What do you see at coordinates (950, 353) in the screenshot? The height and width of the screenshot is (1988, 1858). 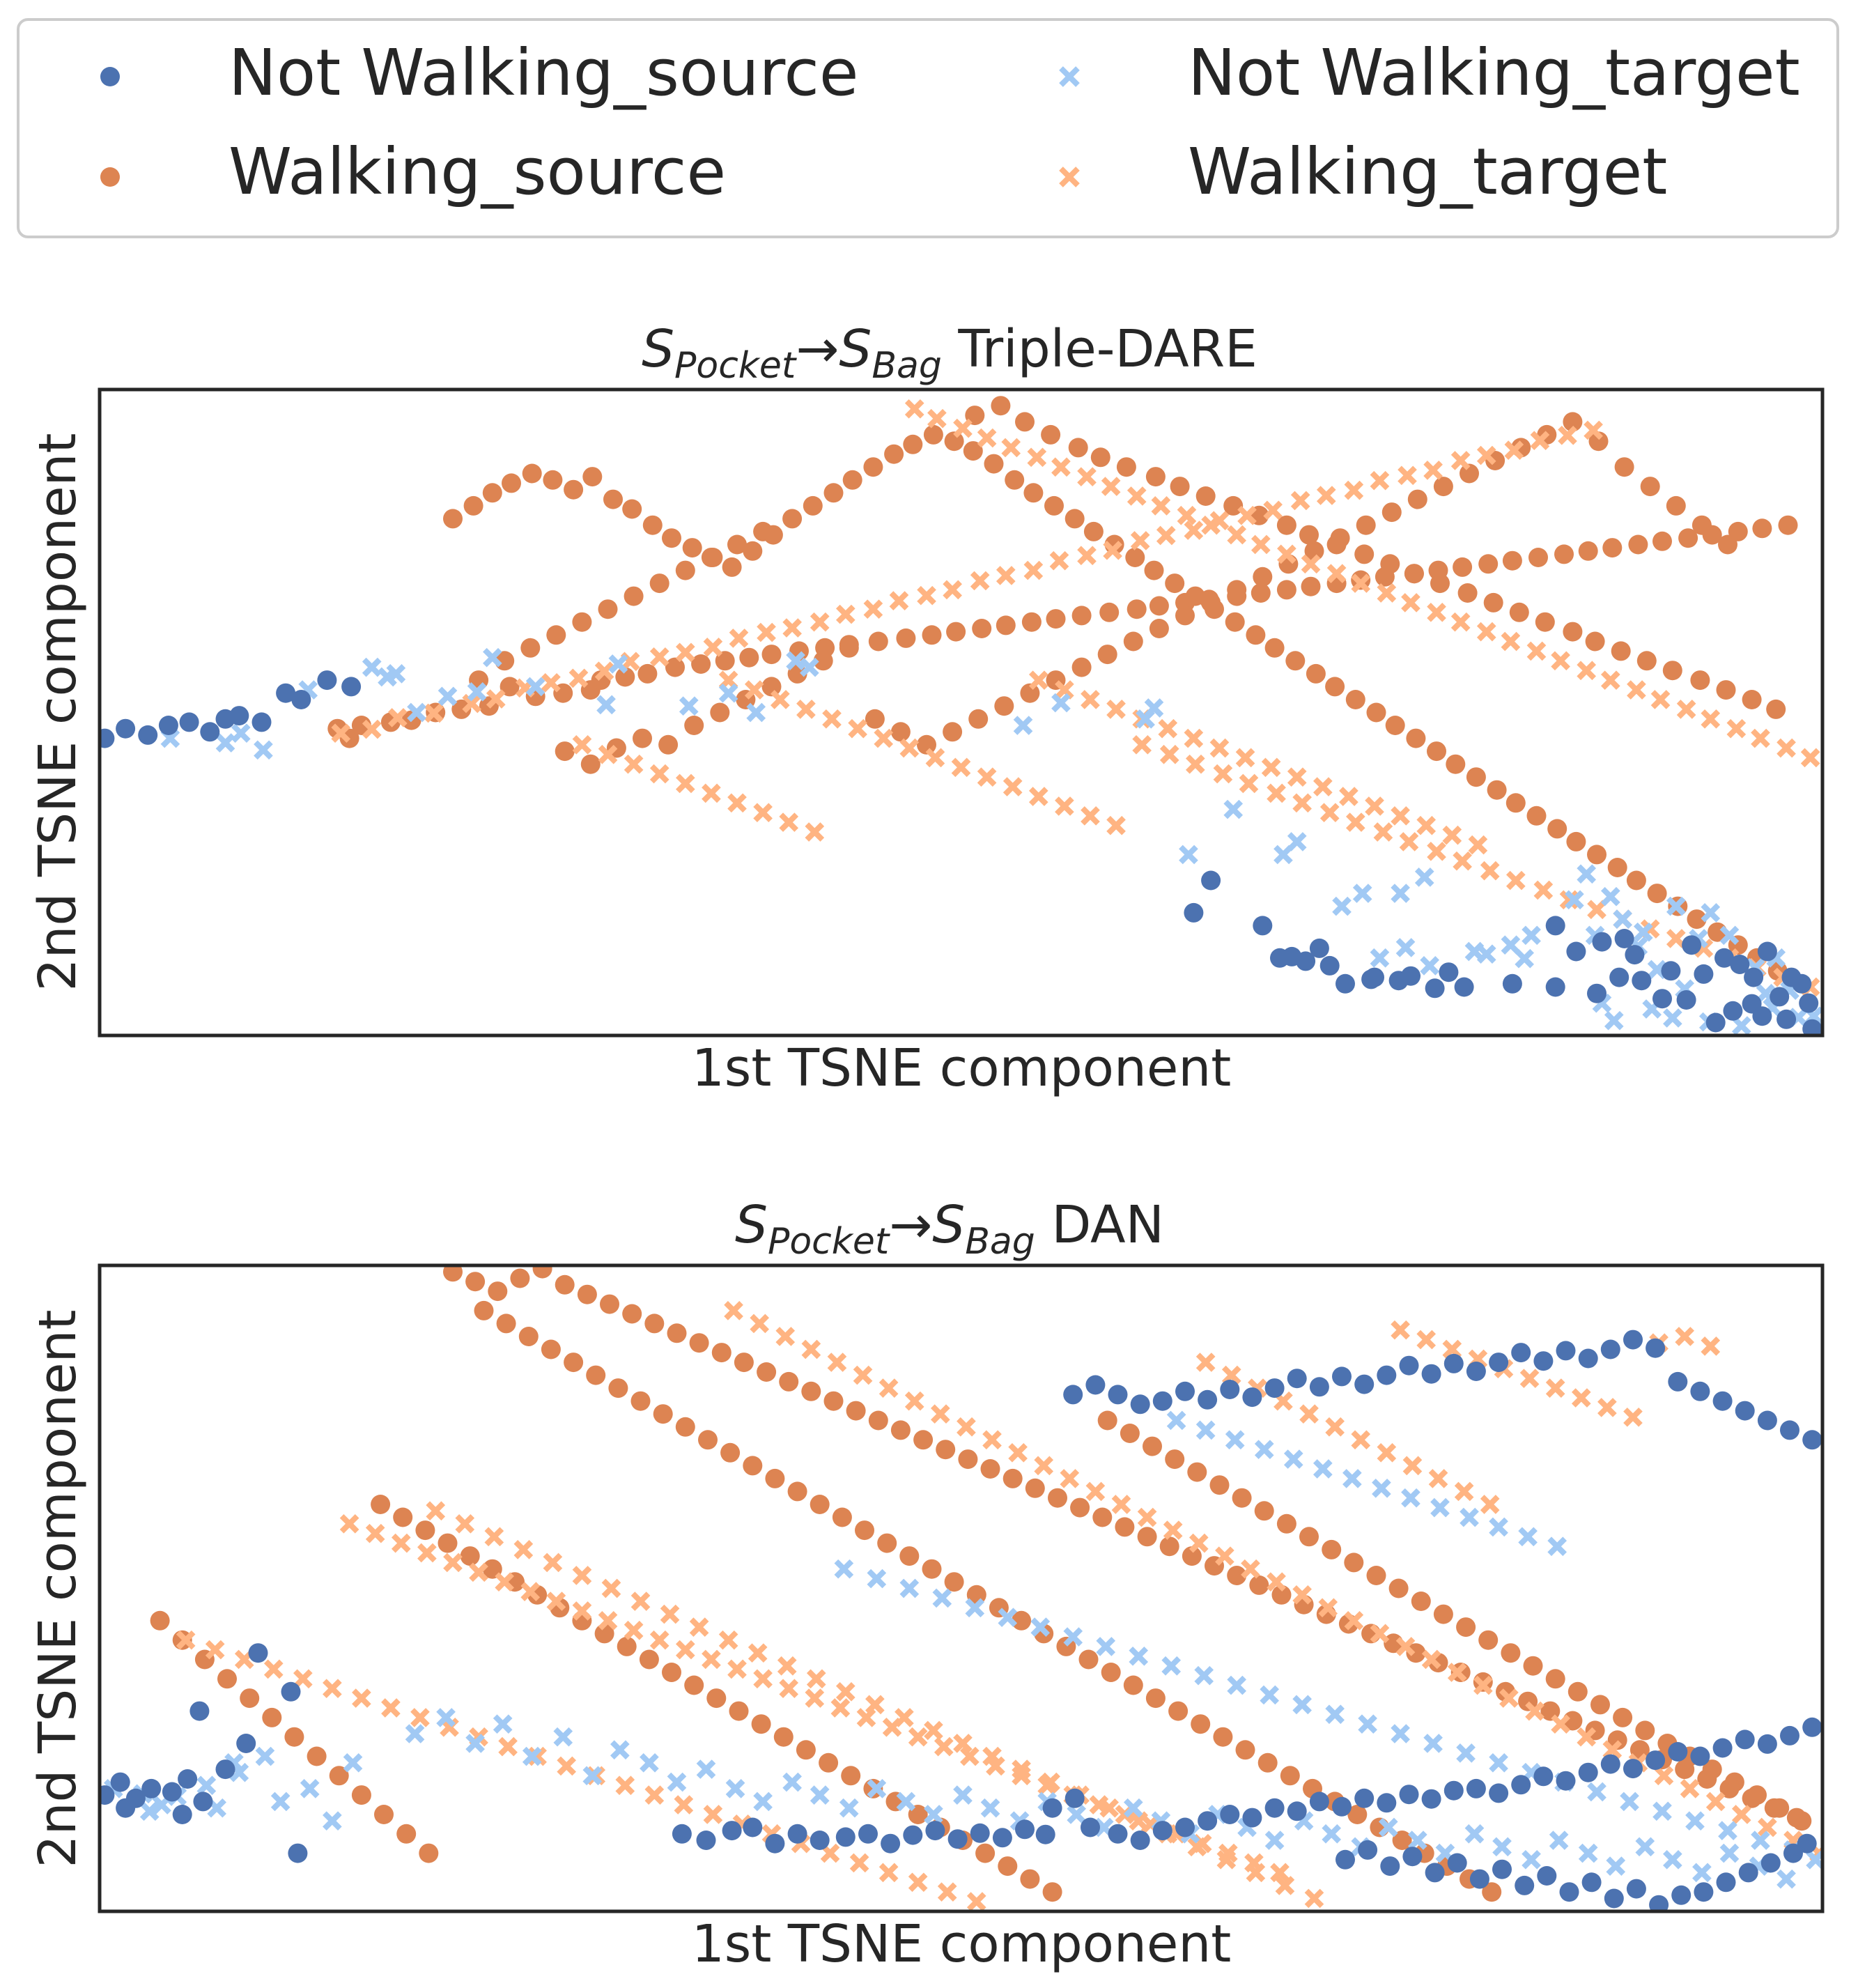 I see `chart-title-triple-dare: SPocket→SBag Triple-DARE` at bounding box center [950, 353].